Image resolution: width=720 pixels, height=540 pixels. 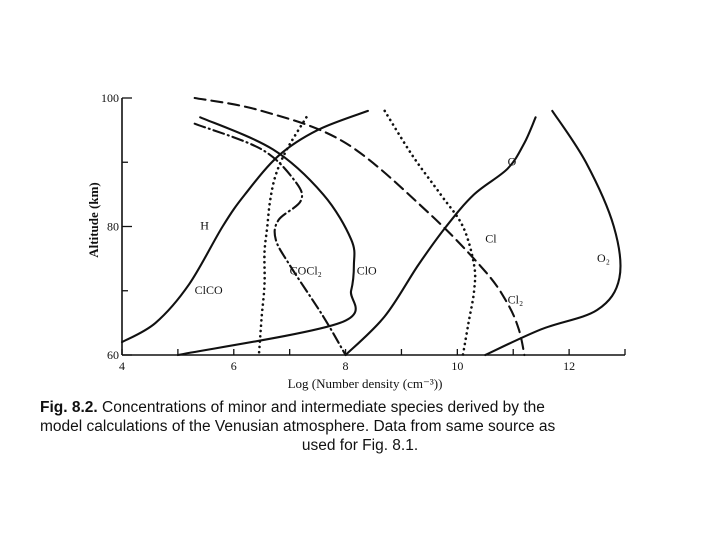 I want to click on series-label-2: COCl₂, so click(x=306, y=271).